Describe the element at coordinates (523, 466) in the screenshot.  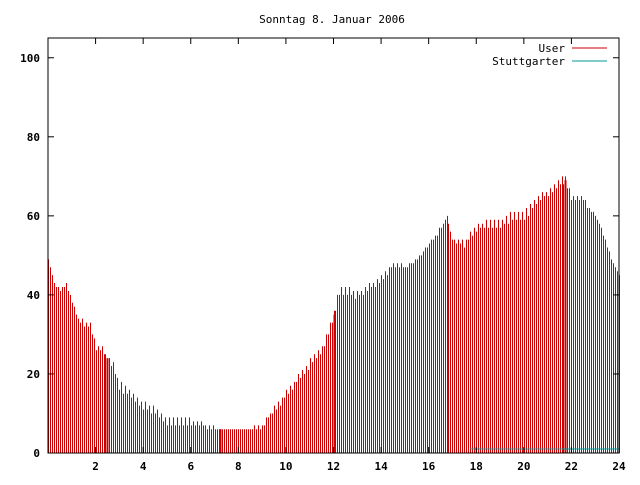
I see `x-tick-label: 20` at that location.